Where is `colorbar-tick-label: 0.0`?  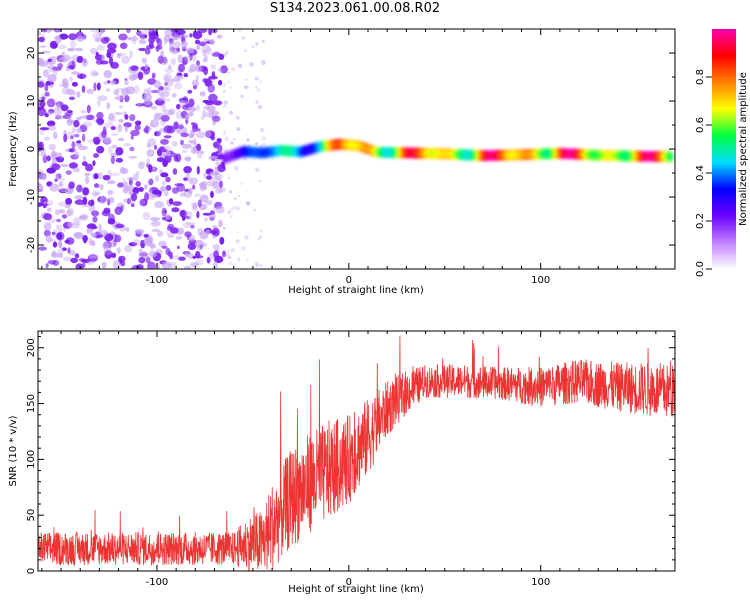 colorbar-tick-label: 0.0 is located at coordinates (700, 269).